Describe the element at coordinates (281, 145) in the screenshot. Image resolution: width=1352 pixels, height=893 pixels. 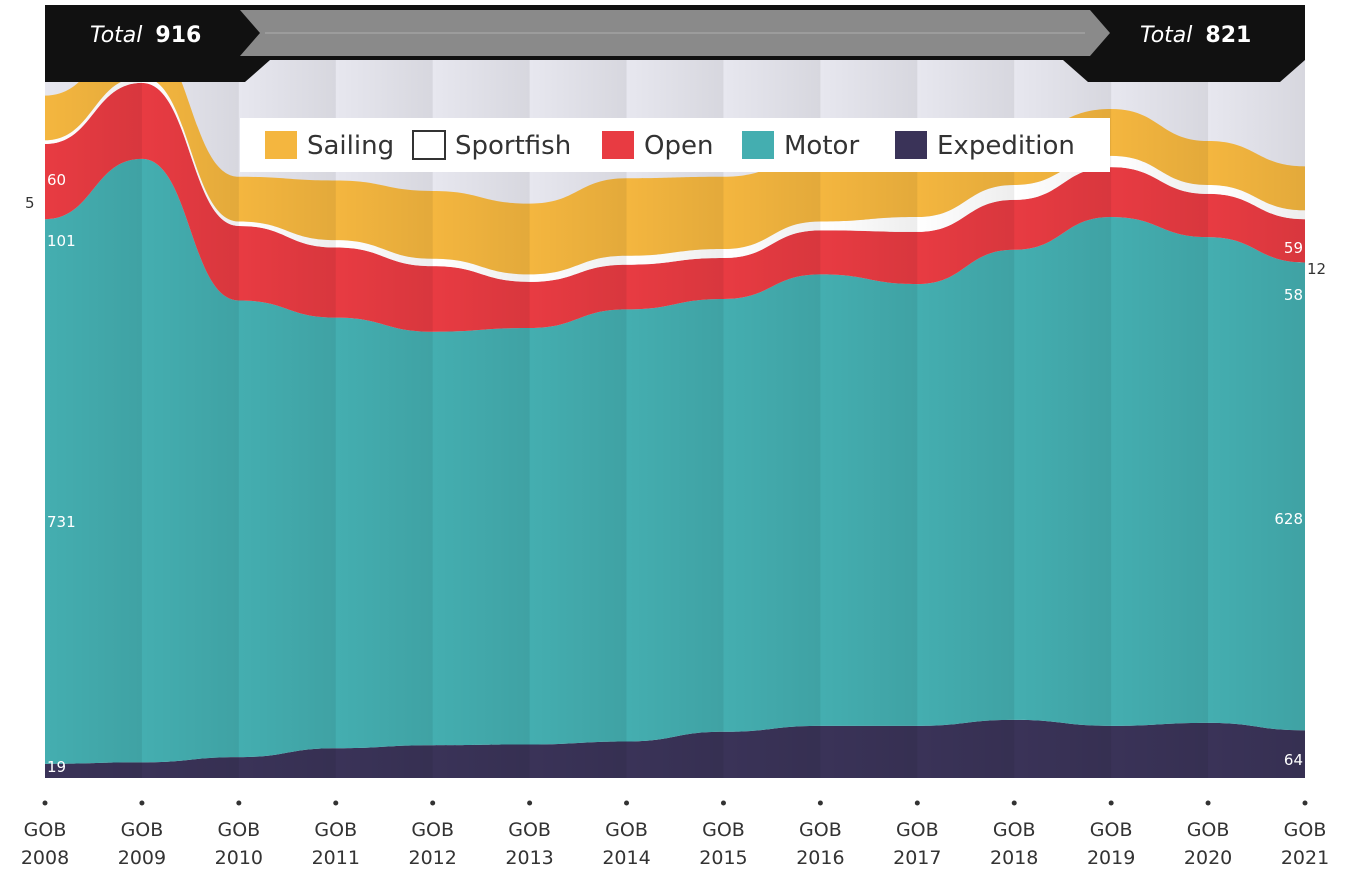
I see `legend-swatch-sailing` at that location.